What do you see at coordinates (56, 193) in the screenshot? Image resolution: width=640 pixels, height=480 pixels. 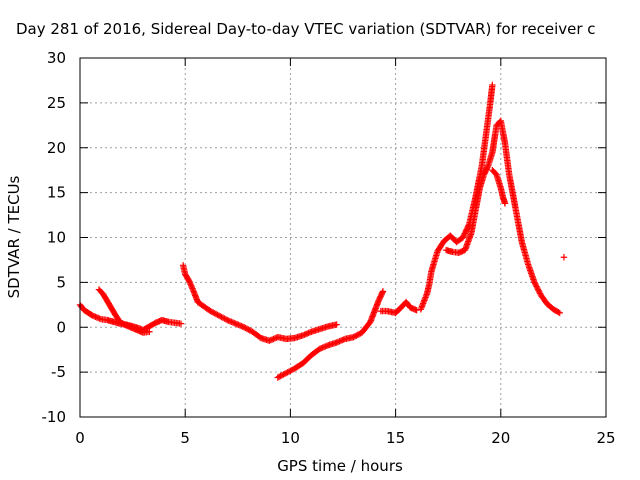 I see `y-tick-label: 15` at bounding box center [56, 193].